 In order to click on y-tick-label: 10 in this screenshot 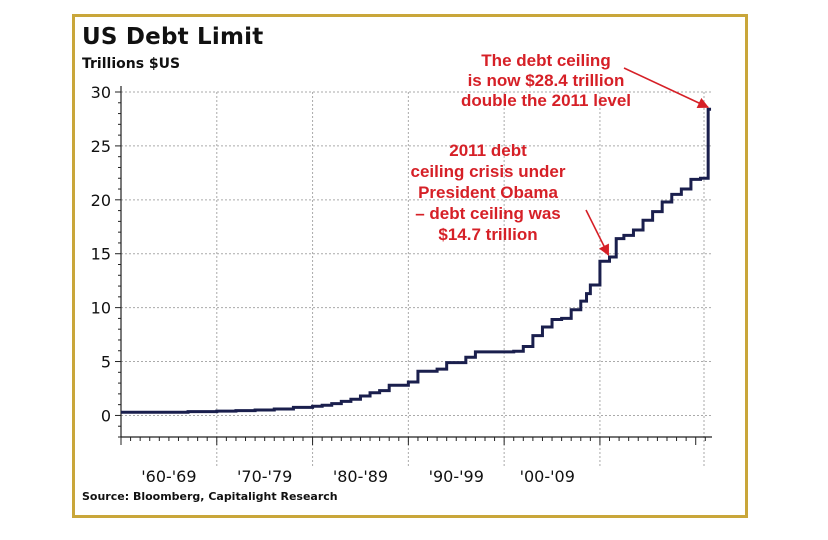, I will do `click(101, 308)`.